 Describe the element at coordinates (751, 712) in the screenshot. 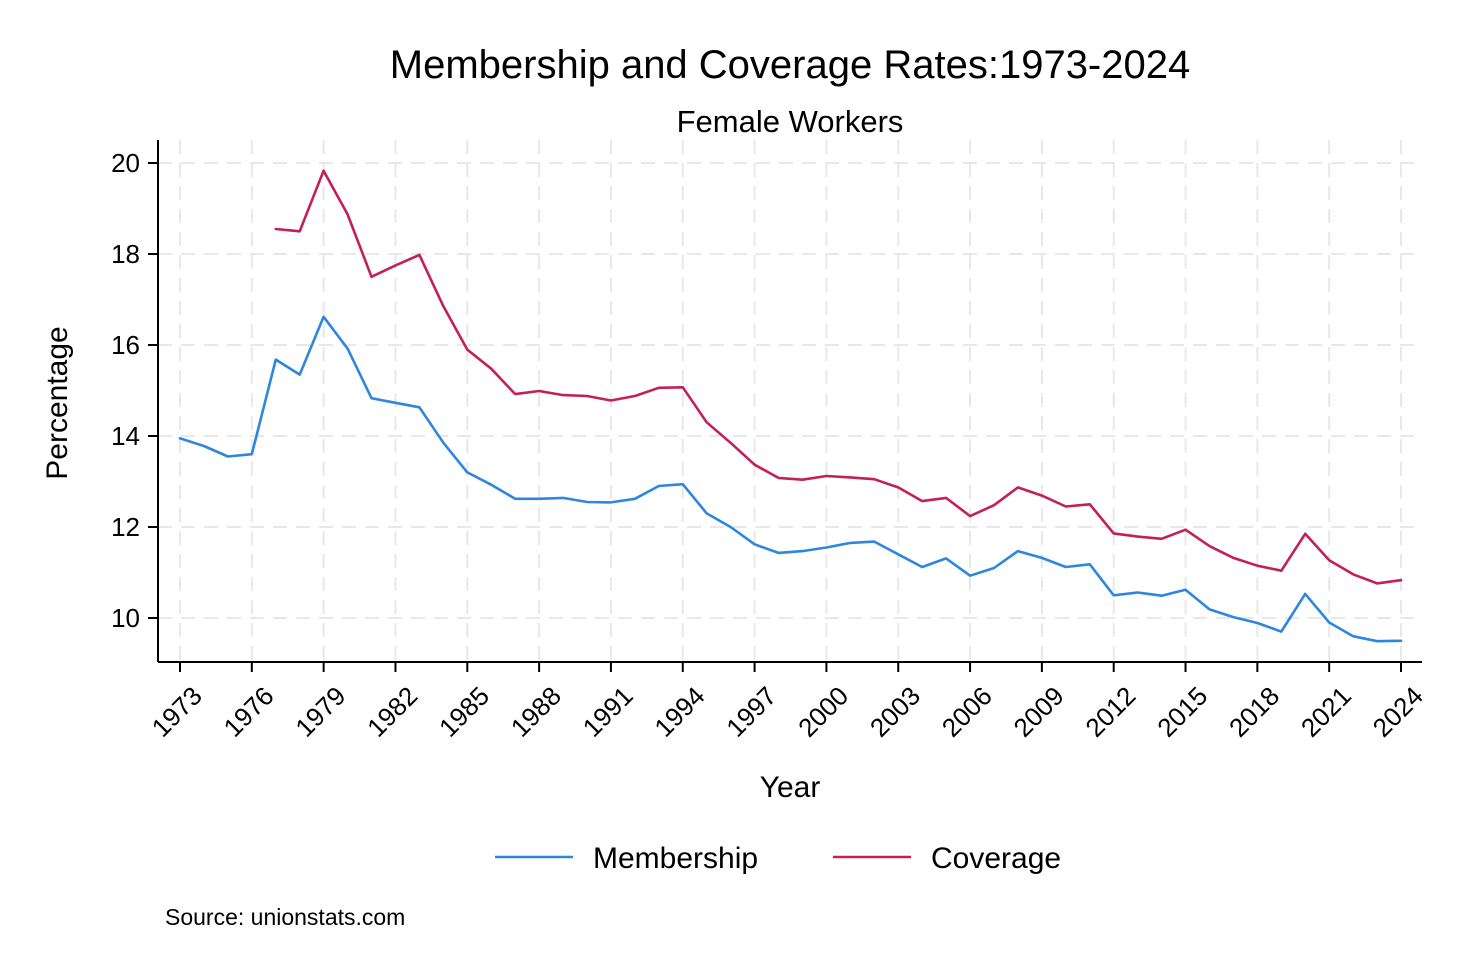

I see `x-tick-label: 1997` at that location.